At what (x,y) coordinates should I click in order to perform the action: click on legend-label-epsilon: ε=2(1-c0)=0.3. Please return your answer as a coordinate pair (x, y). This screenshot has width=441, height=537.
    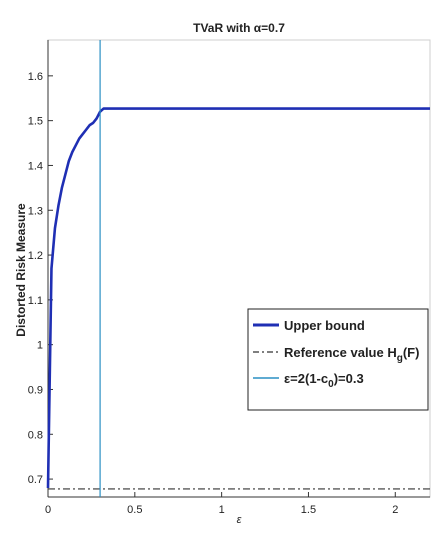
    Looking at the image, I should click on (324, 380).